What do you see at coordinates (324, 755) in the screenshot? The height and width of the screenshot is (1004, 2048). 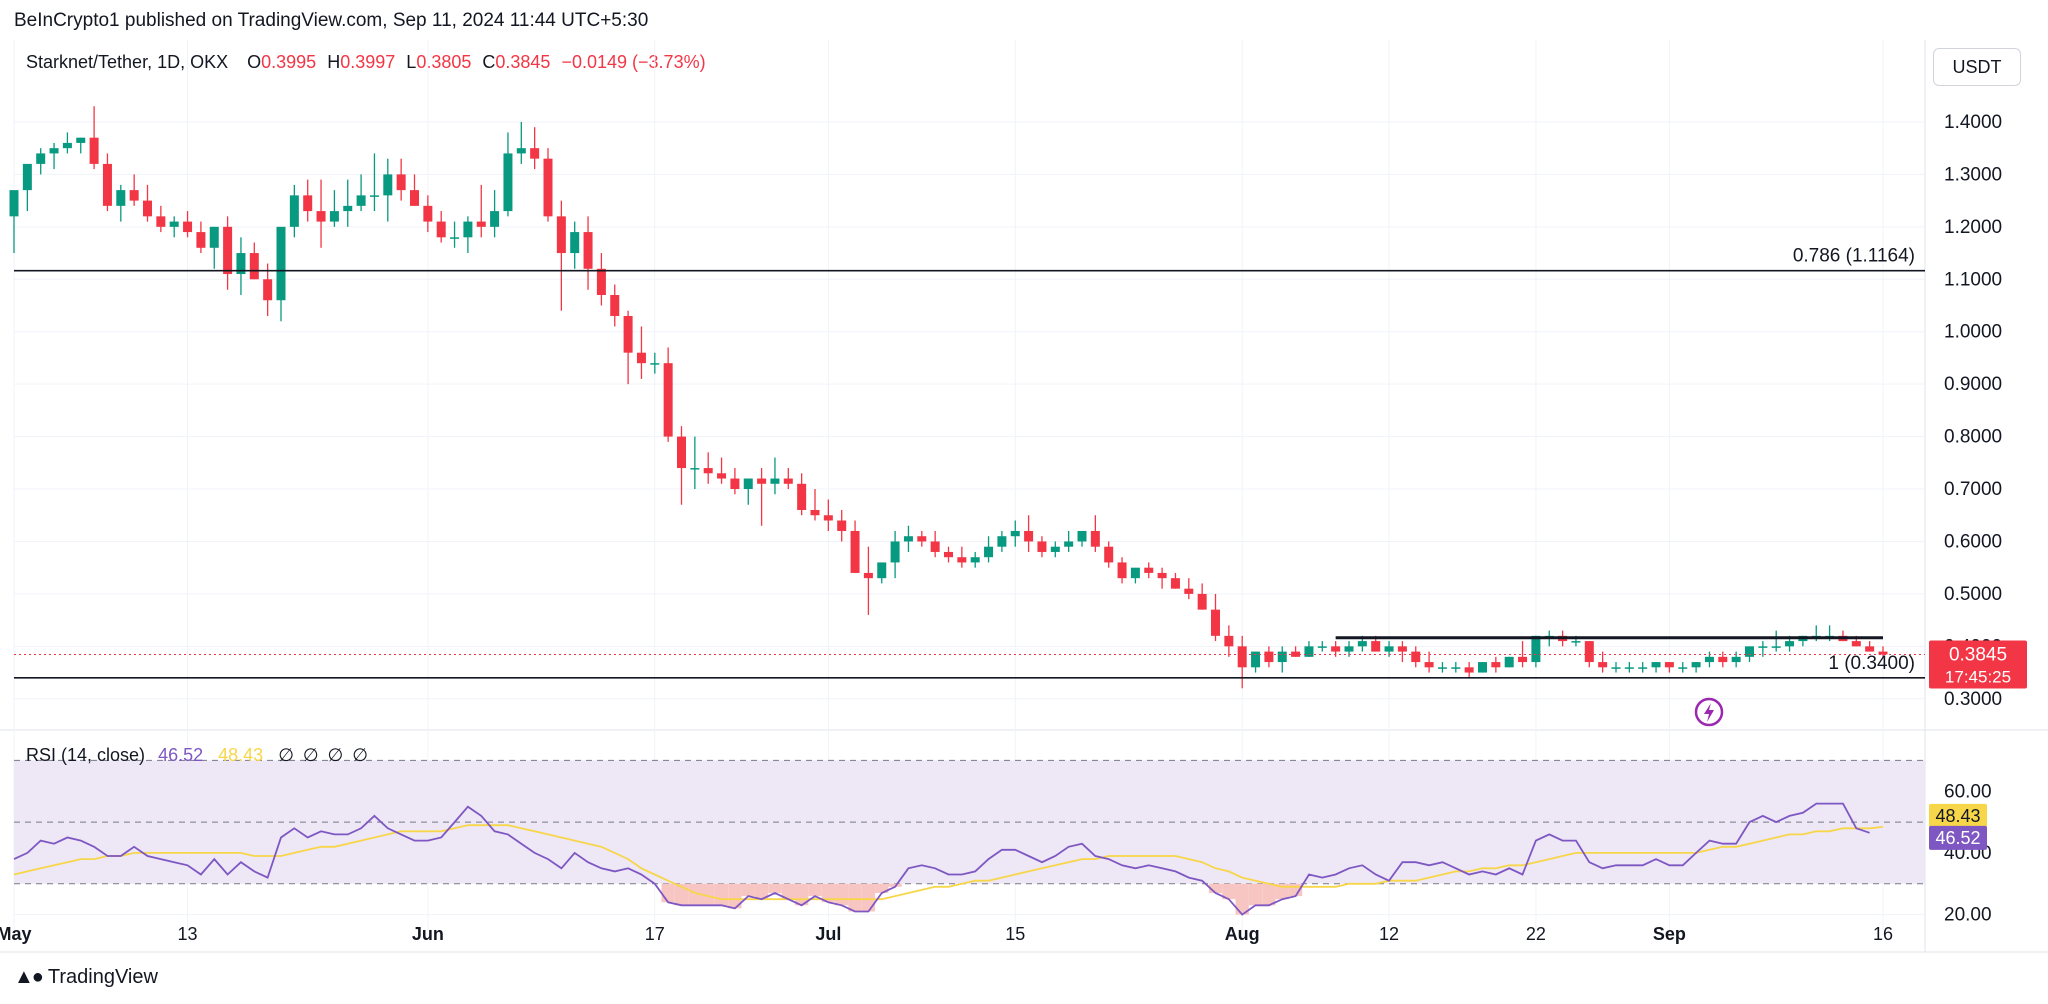 I see `rsi-empty-values: ∅ ∅ ∅ ∅` at bounding box center [324, 755].